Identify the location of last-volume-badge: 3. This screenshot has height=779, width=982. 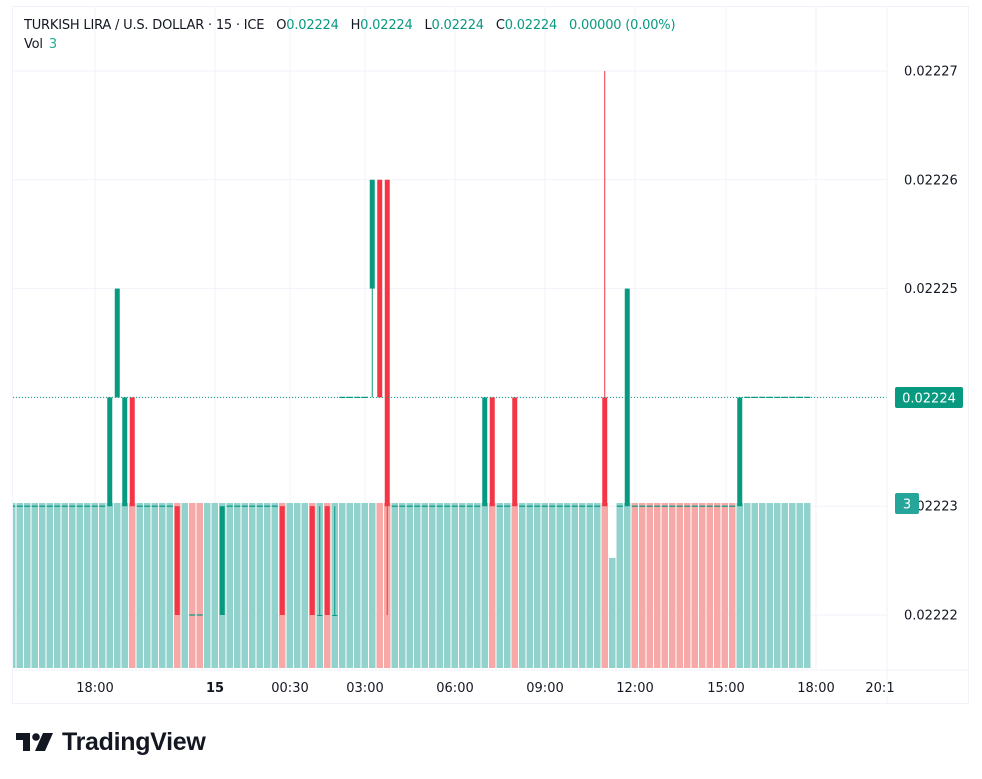
(907, 503).